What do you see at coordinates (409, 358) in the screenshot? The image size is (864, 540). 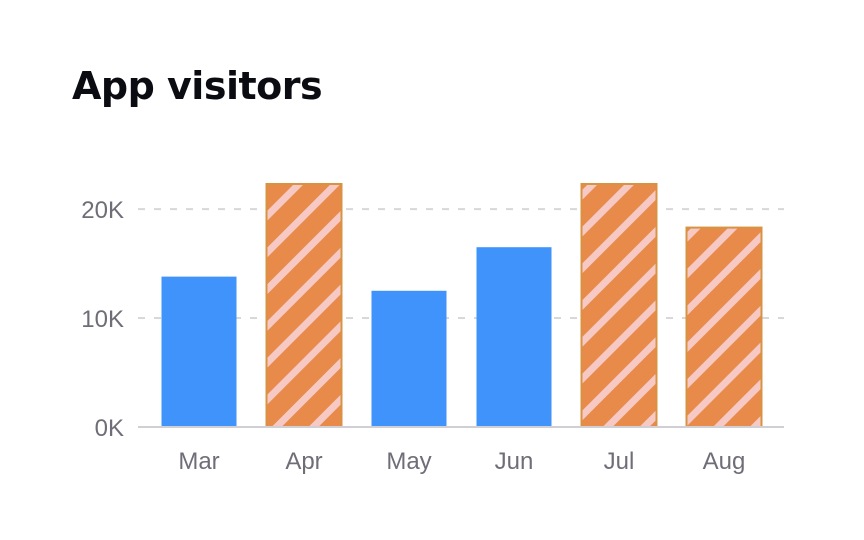 I see `bar-may` at bounding box center [409, 358].